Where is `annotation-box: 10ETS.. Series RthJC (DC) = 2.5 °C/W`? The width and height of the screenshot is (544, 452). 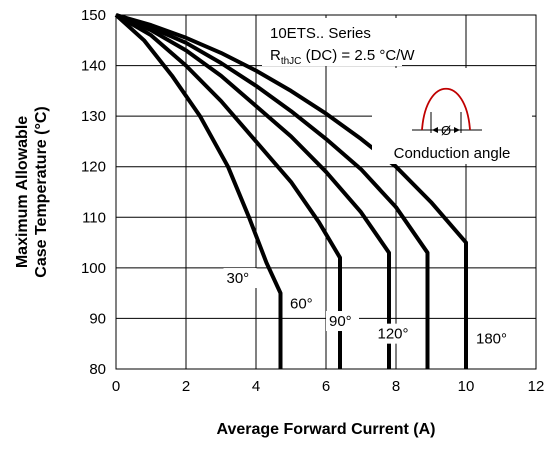 annotation-box: 10ETS.. Series RthJC (DC) = 2.5 °C/W is located at coordinates (338, 42).